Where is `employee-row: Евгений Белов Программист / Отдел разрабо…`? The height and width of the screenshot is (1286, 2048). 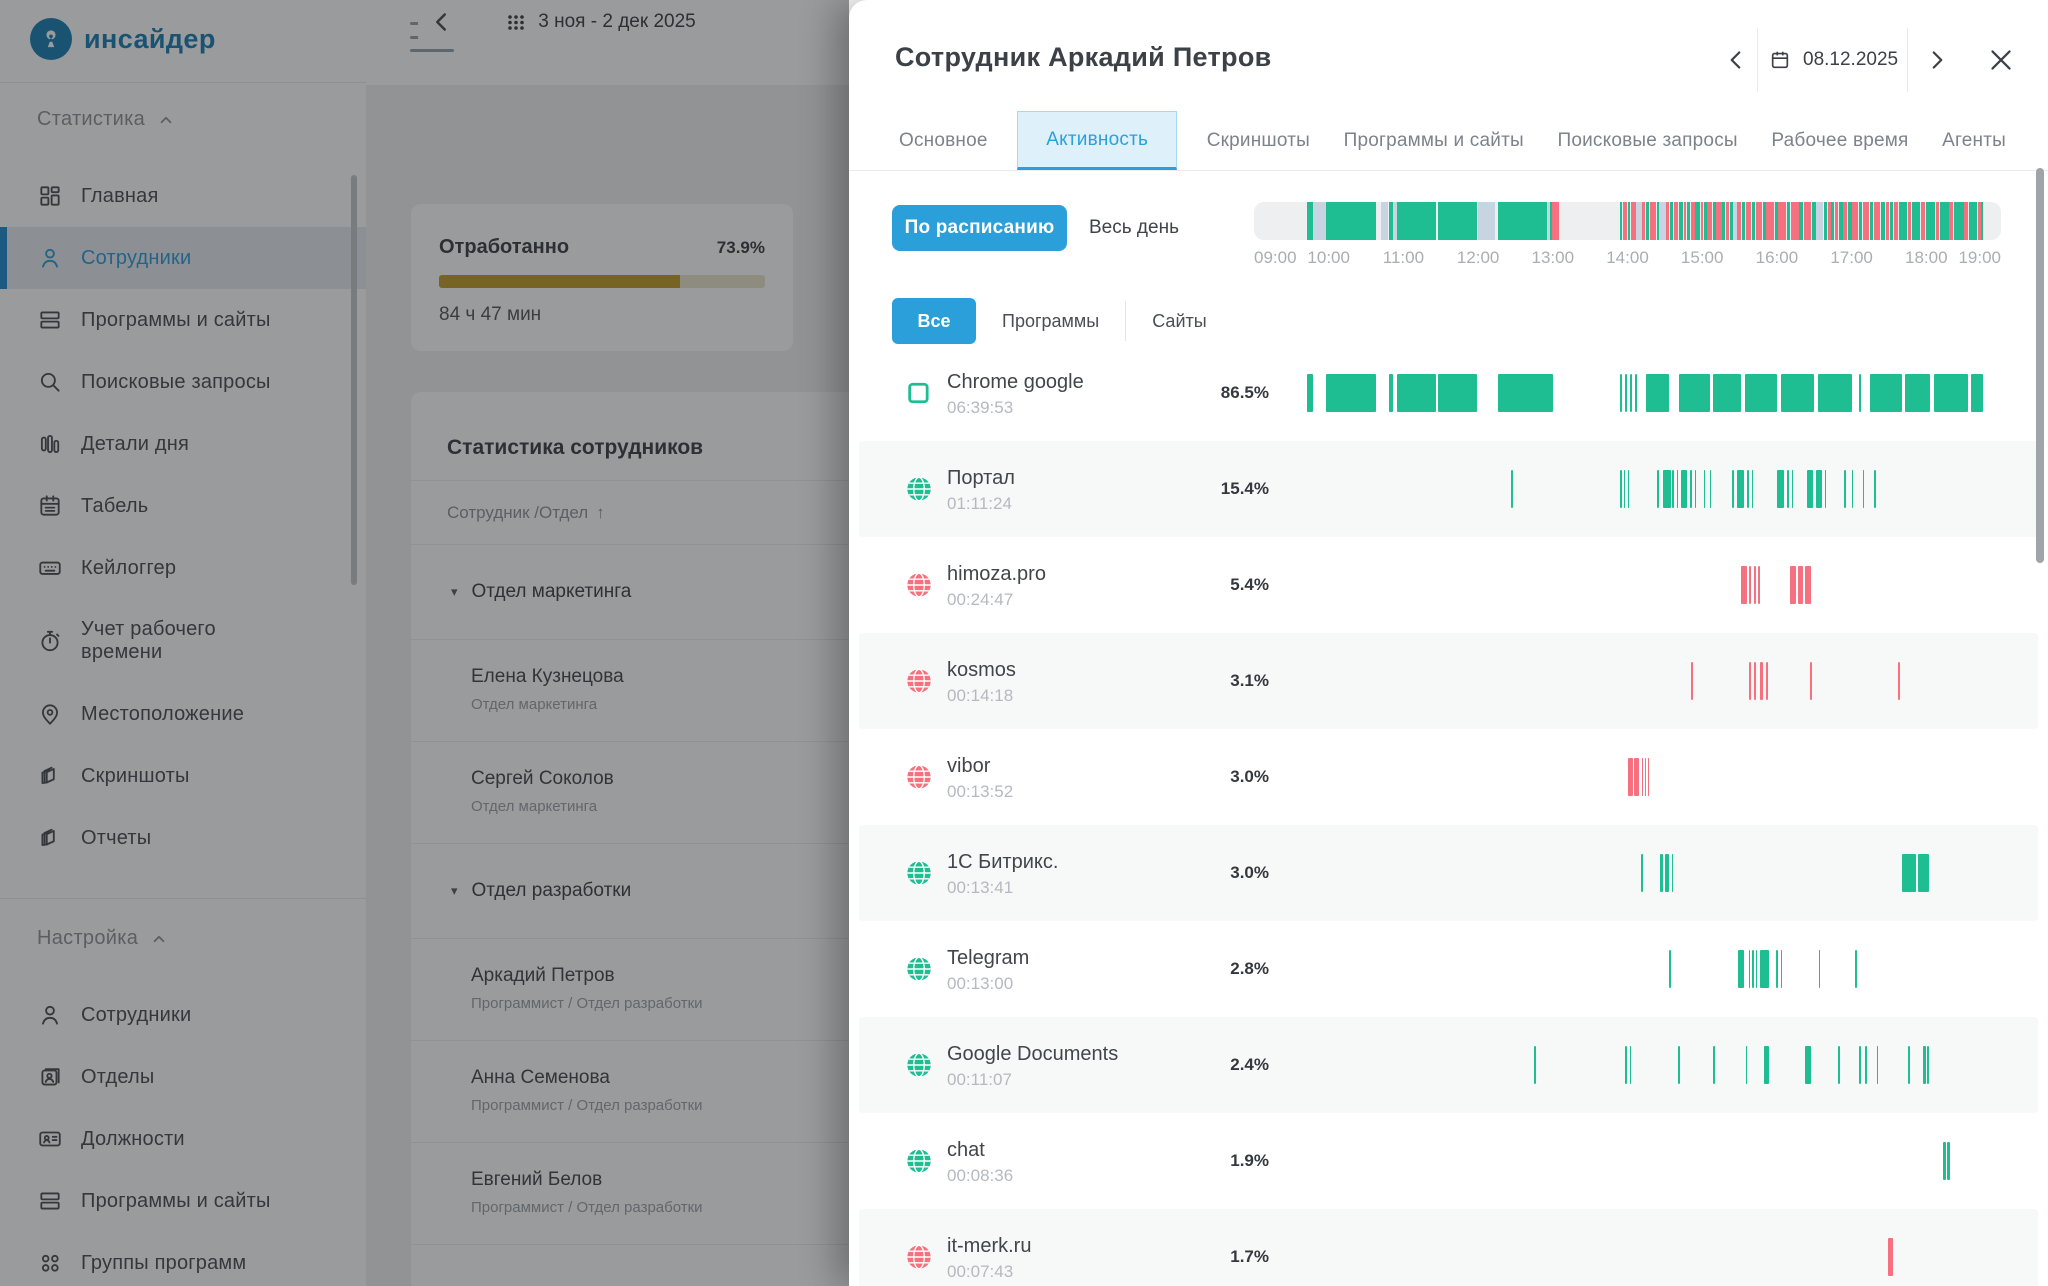
employee-row: Евгений Белов Программист / Отдел разрабо… is located at coordinates (671, 1194).